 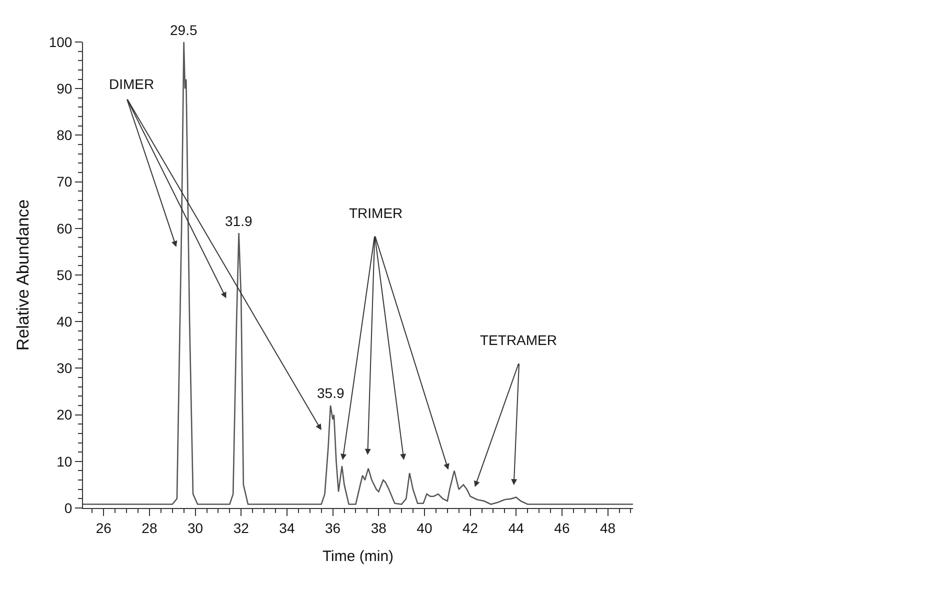 I want to click on y-tick-label: 50, so click(x=64, y=274).